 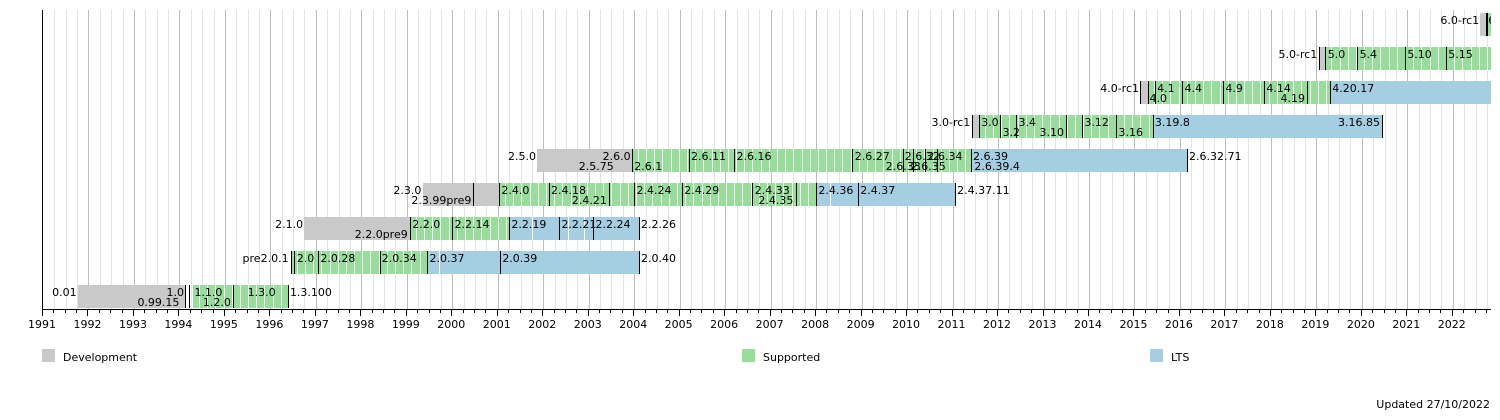 I want to click on version-label: 5.15, so click(x=1460, y=54).